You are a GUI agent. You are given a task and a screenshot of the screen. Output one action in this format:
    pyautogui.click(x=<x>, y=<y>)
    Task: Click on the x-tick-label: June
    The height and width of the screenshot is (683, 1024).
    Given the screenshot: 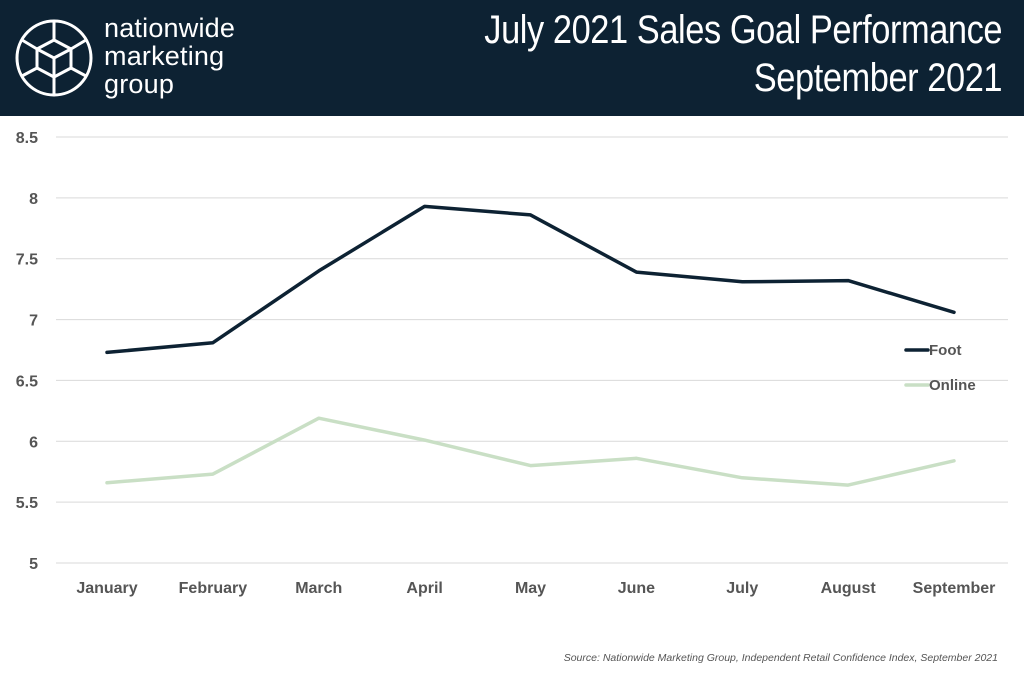 What is the action you would take?
    pyautogui.click(x=636, y=588)
    